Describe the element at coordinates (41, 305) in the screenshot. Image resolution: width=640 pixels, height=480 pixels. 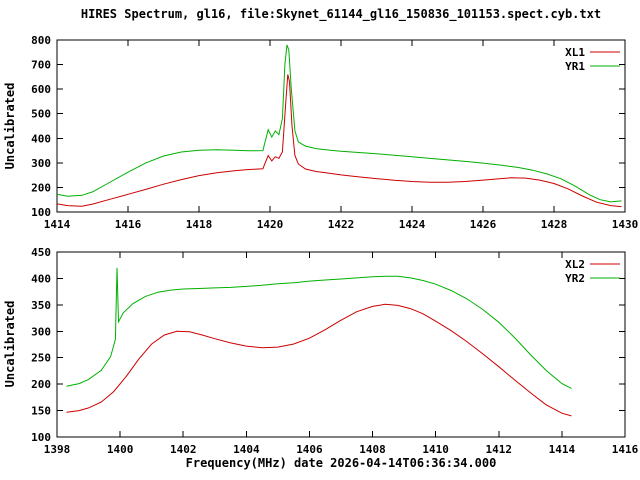
I see `y-tick-label: 350` at that location.